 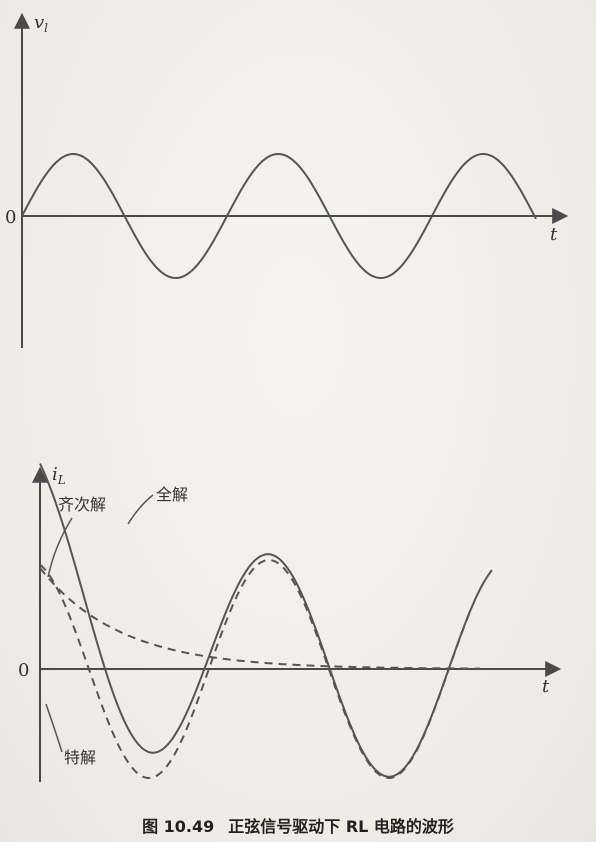 What do you see at coordinates (140, 509) in the screenshot?
I see `total-leader-line` at bounding box center [140, 509].